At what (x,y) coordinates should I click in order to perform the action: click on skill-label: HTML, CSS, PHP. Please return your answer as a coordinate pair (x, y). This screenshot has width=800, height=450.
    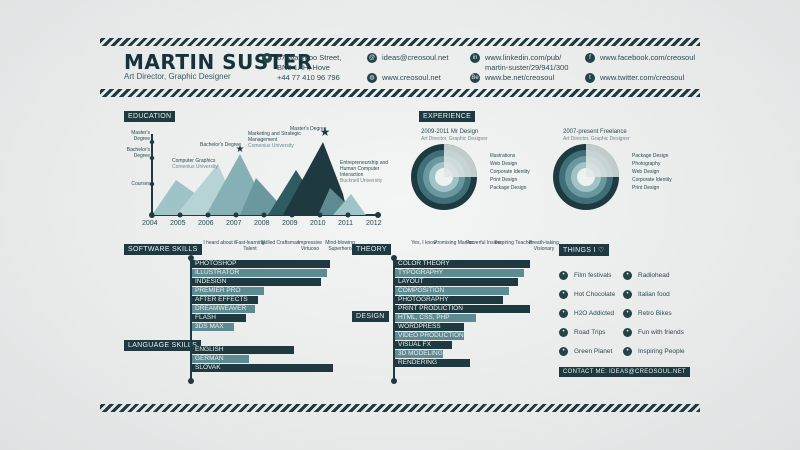
    Looking at the image, I should click on (424, 317).